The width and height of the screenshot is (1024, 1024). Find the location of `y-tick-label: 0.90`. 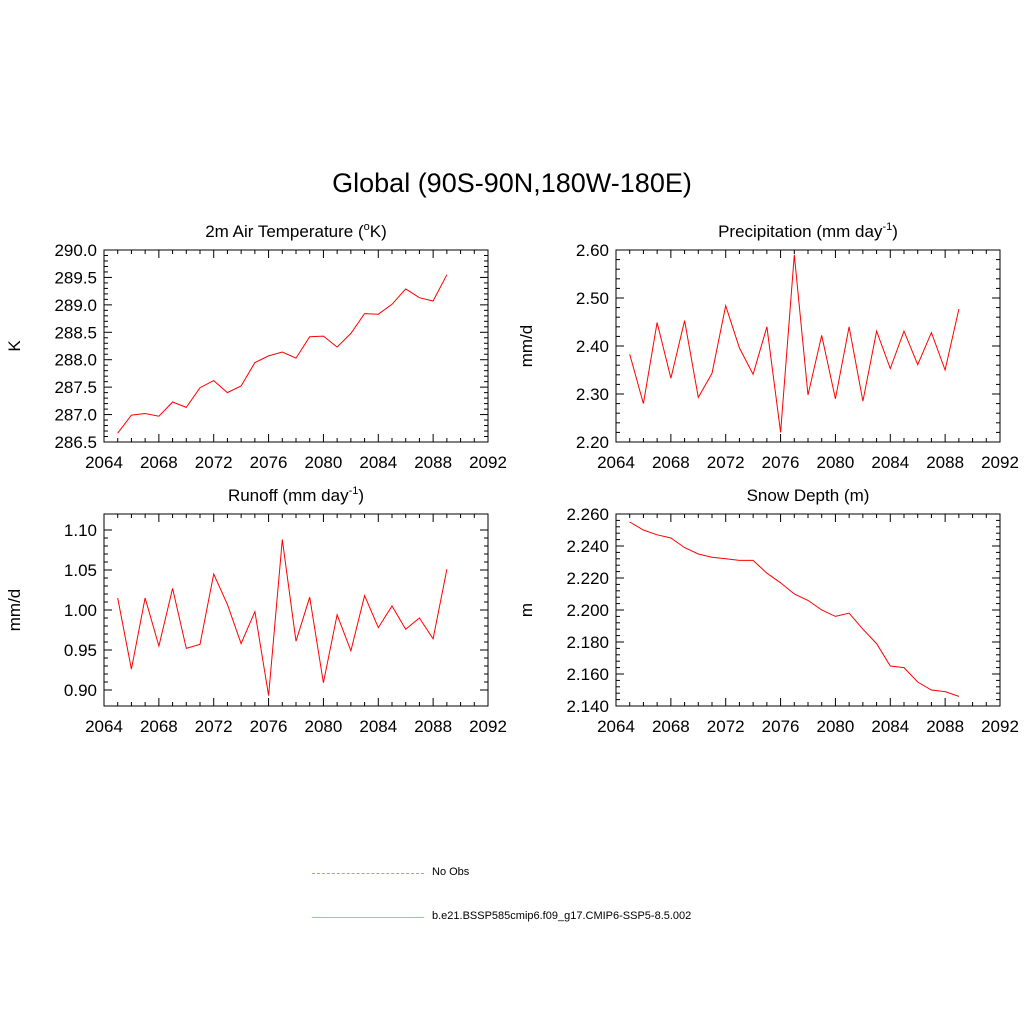

y-tick-label: 0.90 is located at coordinates (80, 690).